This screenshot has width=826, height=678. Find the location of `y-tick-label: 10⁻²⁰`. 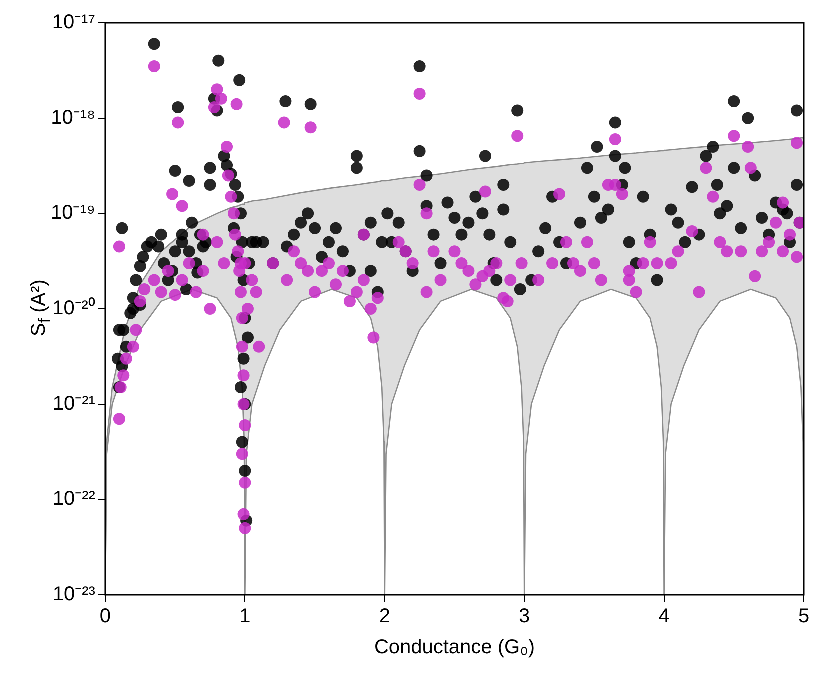

y-tick-label: 10⁻²⁰ is located at coordinates (74, 308).